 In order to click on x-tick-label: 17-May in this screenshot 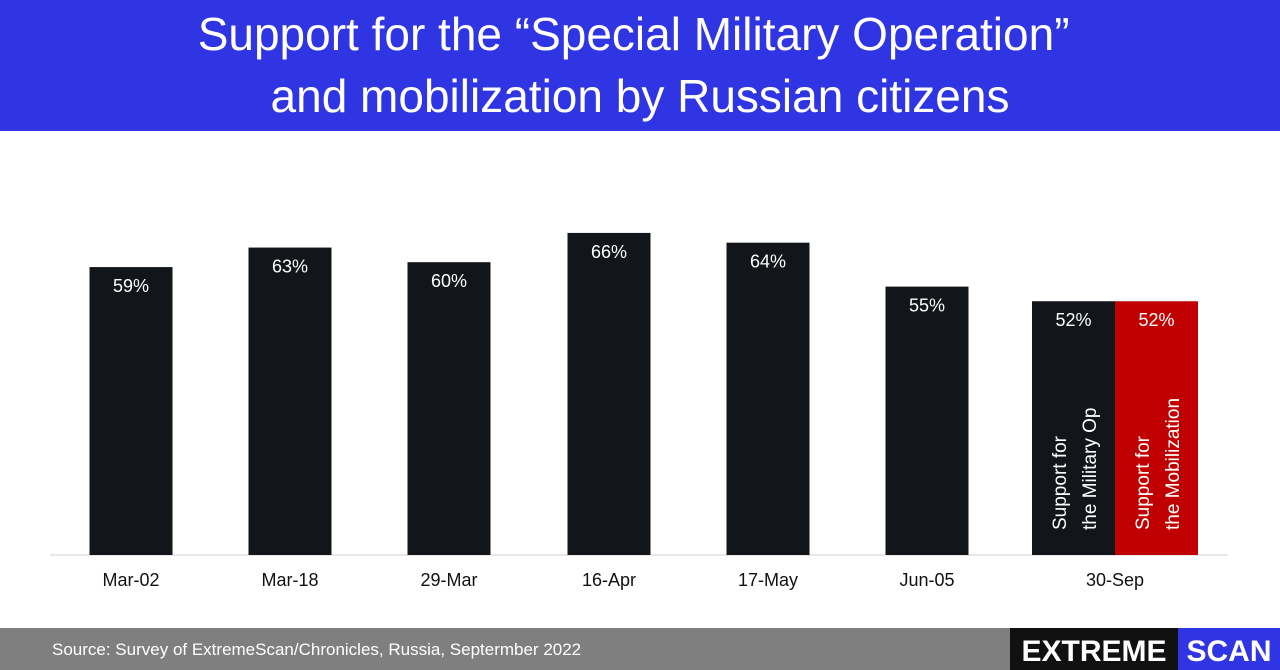, I will do `click(768, 580)`.